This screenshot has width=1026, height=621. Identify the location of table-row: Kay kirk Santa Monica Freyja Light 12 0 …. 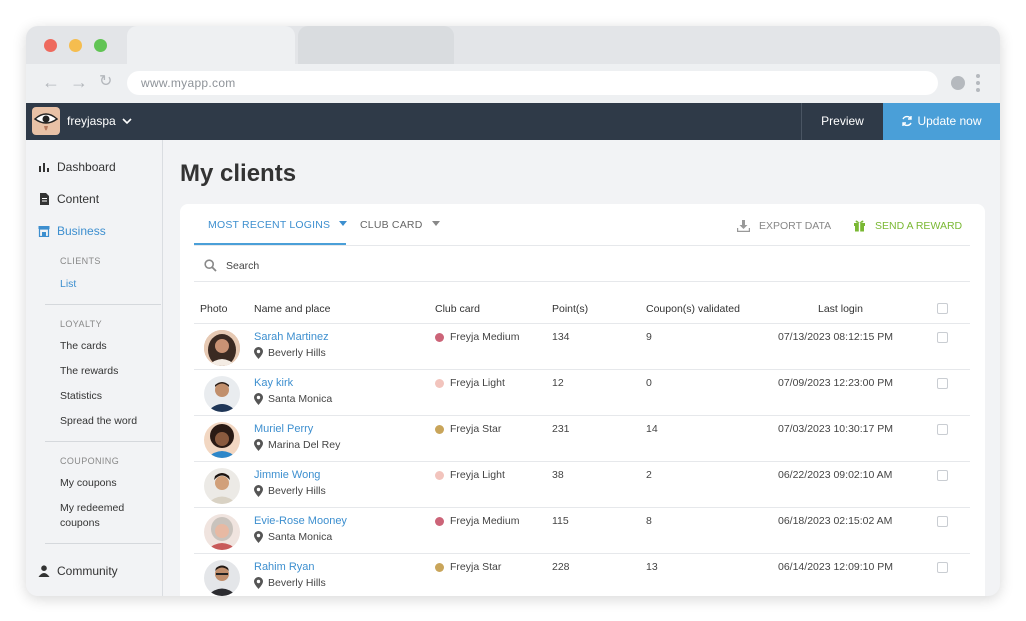
(582, 392).